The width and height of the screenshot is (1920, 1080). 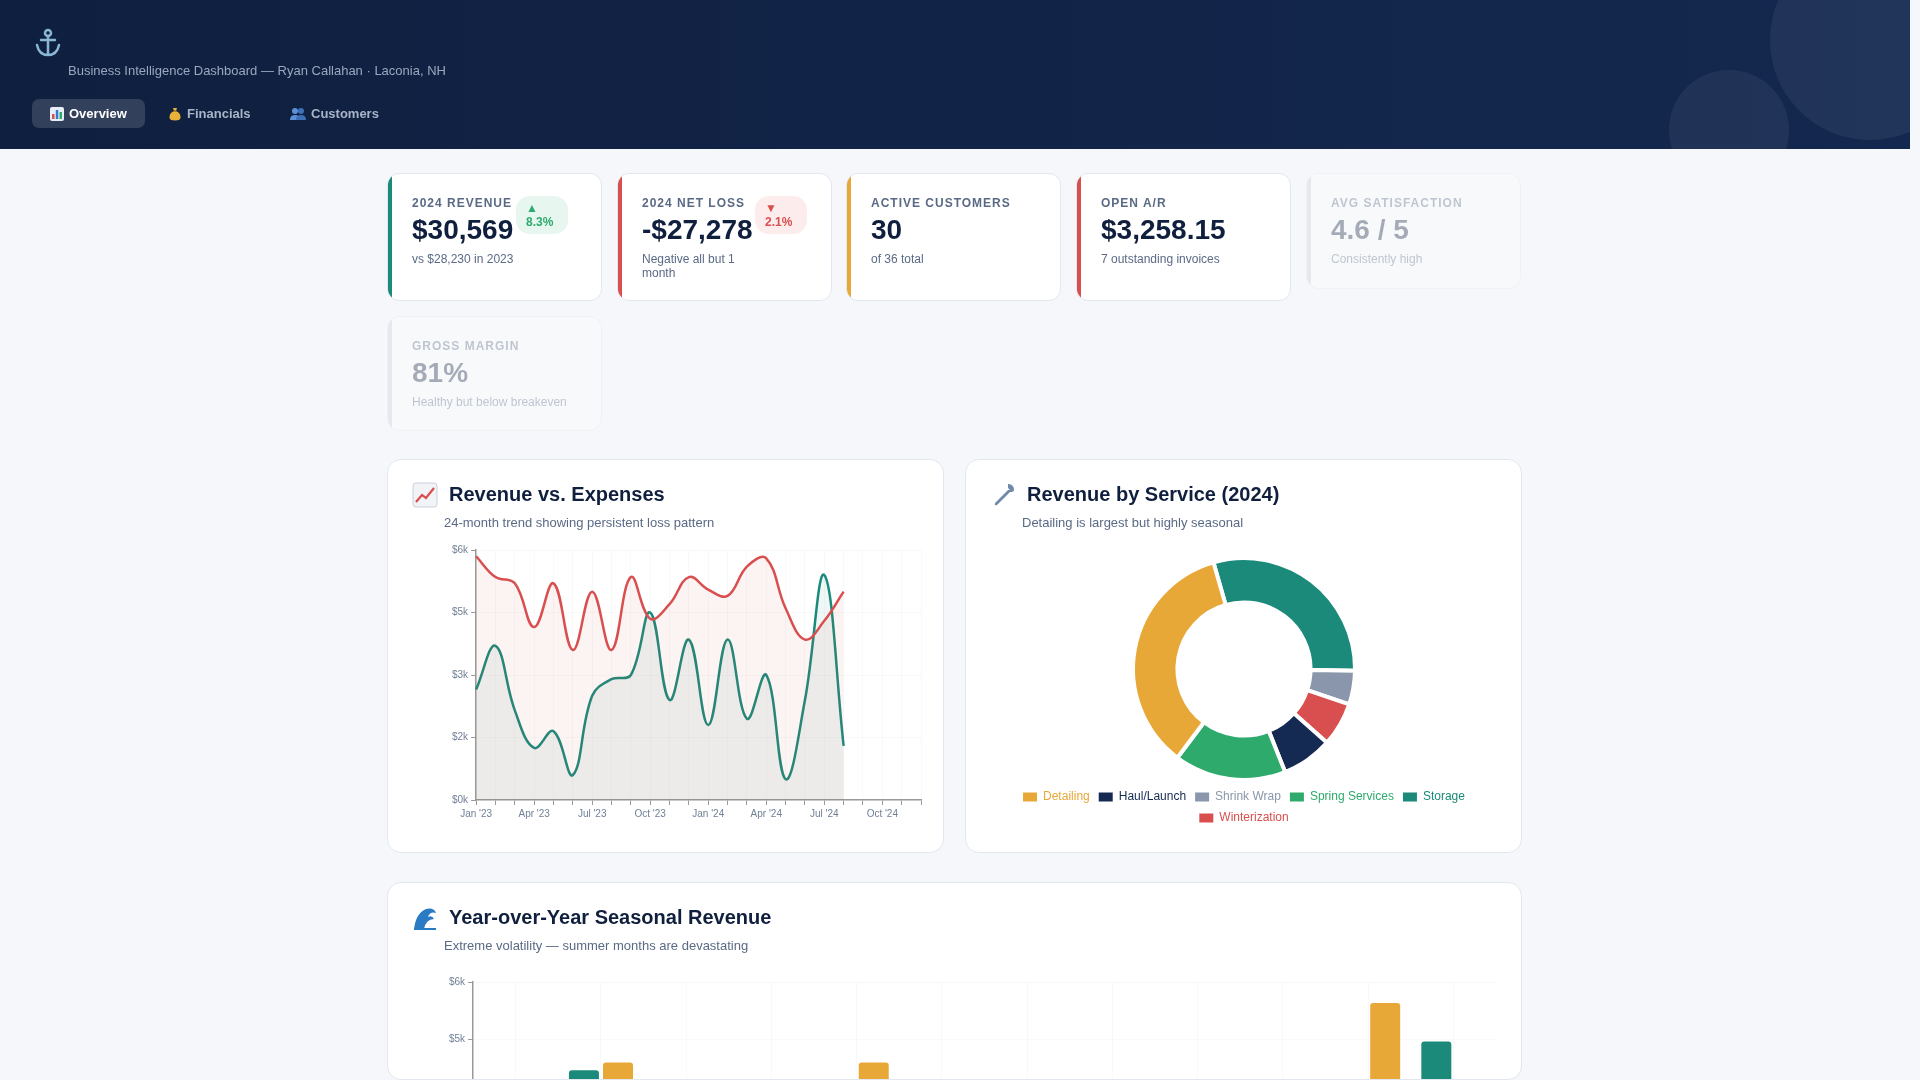 I want to click on text: Consistently high, so click(x=1377, y=259).